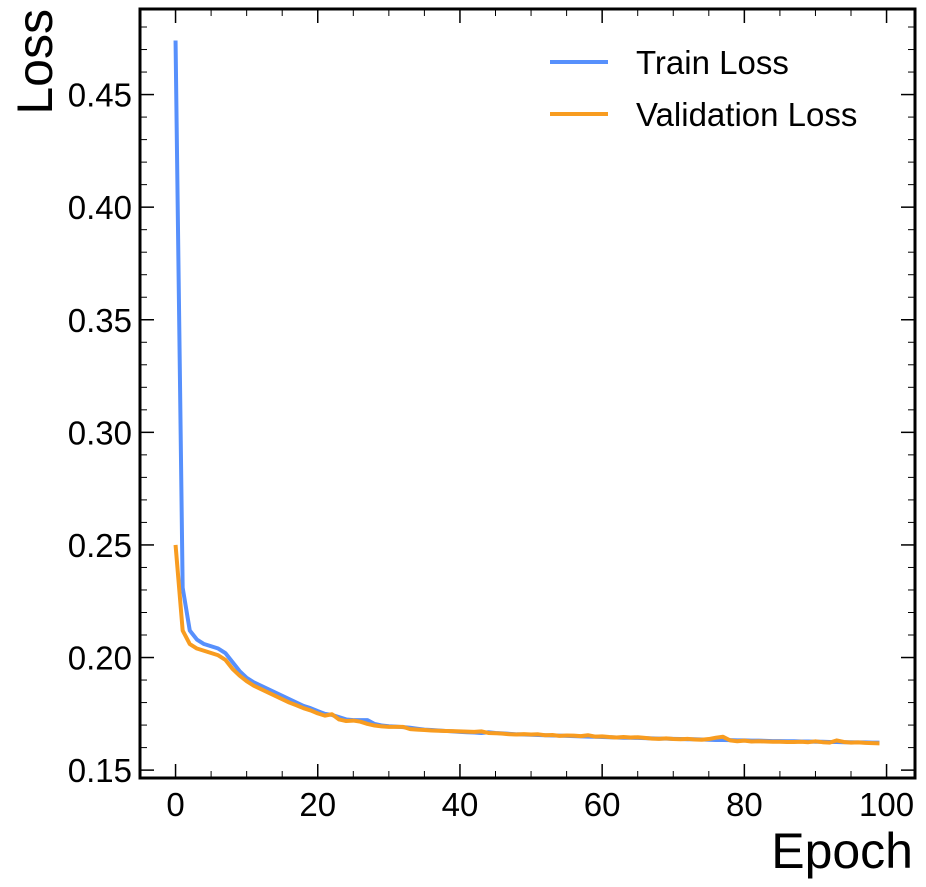 The image size is (926, 887). I want to click on x-axis-title: Epoch, so click(842, 851).